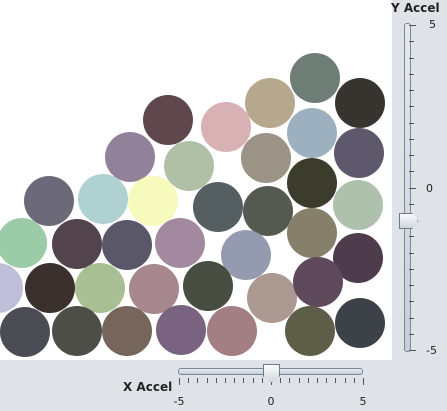  I want to click on y-label-mid: 0, so click(429, 188).